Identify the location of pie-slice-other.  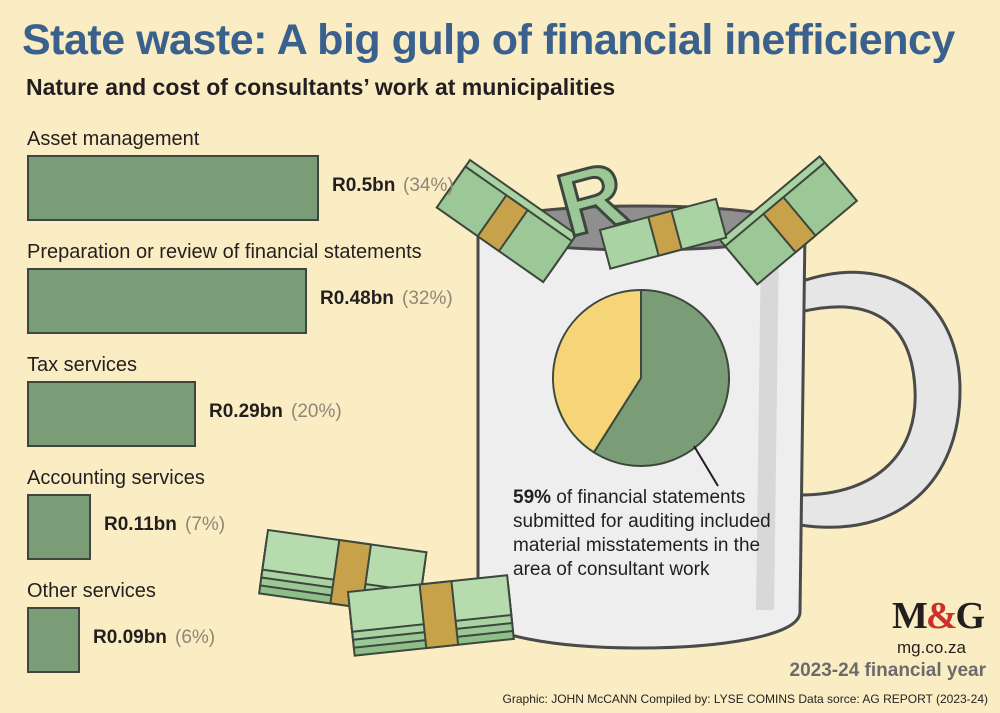
(597, 371).